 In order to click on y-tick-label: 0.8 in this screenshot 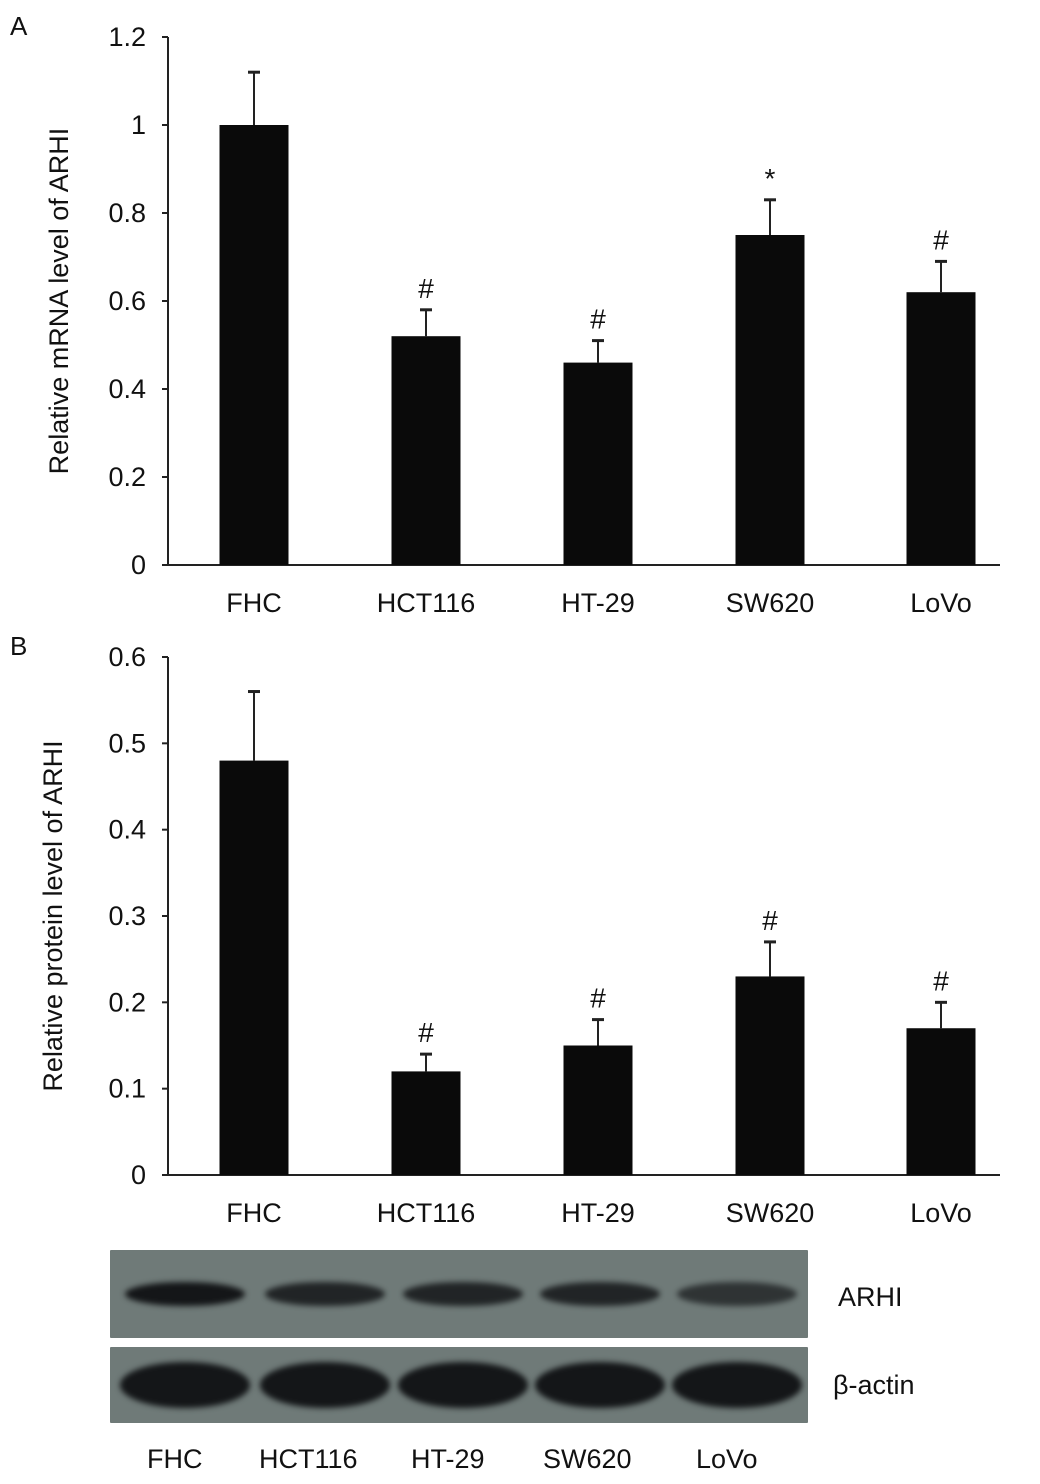, I will do `click(127, 213)`.